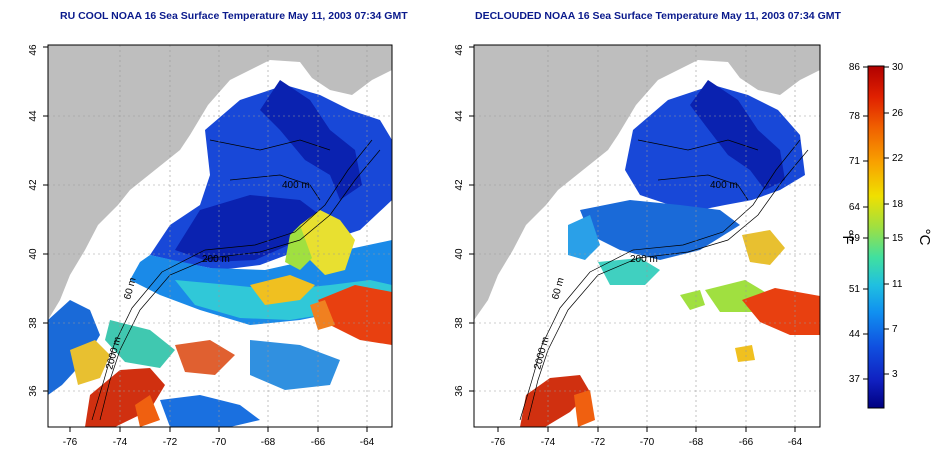 The width and height of the screenshot is (950, 475). Describe the element at coordinates (847, 236) in the screenshot. I see `fahrenheit-unit-label: °F` at that location.